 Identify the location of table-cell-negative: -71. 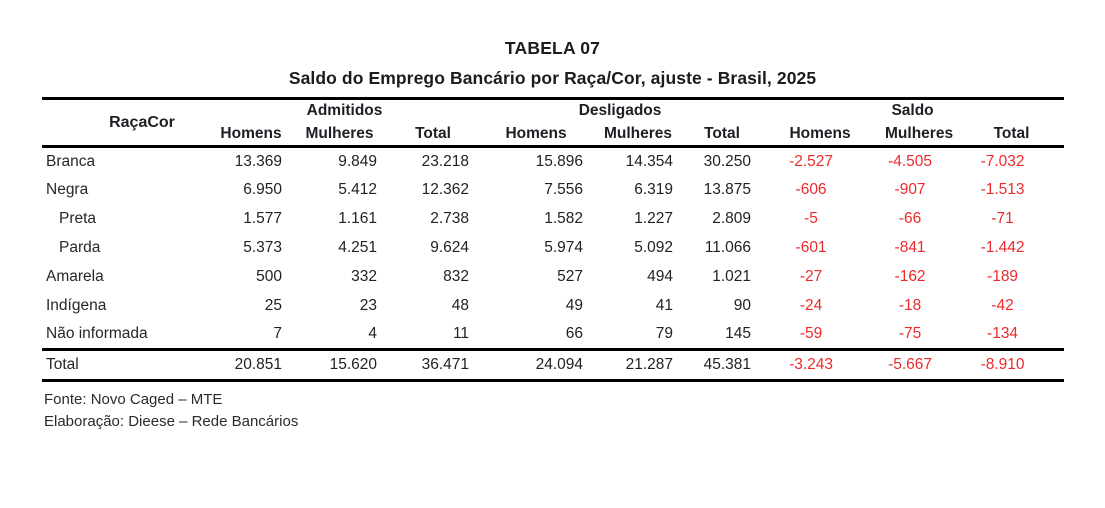
(1002, 218).